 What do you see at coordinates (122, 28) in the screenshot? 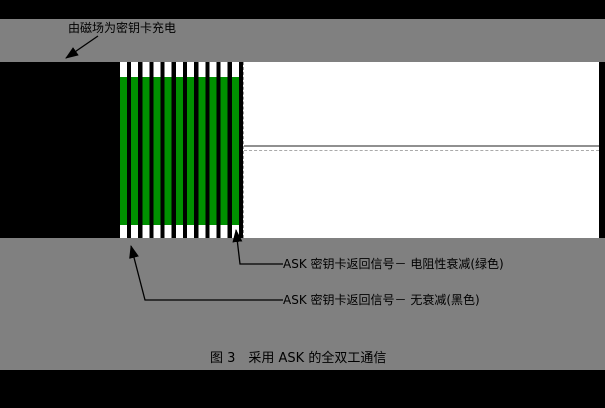
I see `charge-field-label: 由磁场为密钥卡充电` at bounding box center [122, 28].